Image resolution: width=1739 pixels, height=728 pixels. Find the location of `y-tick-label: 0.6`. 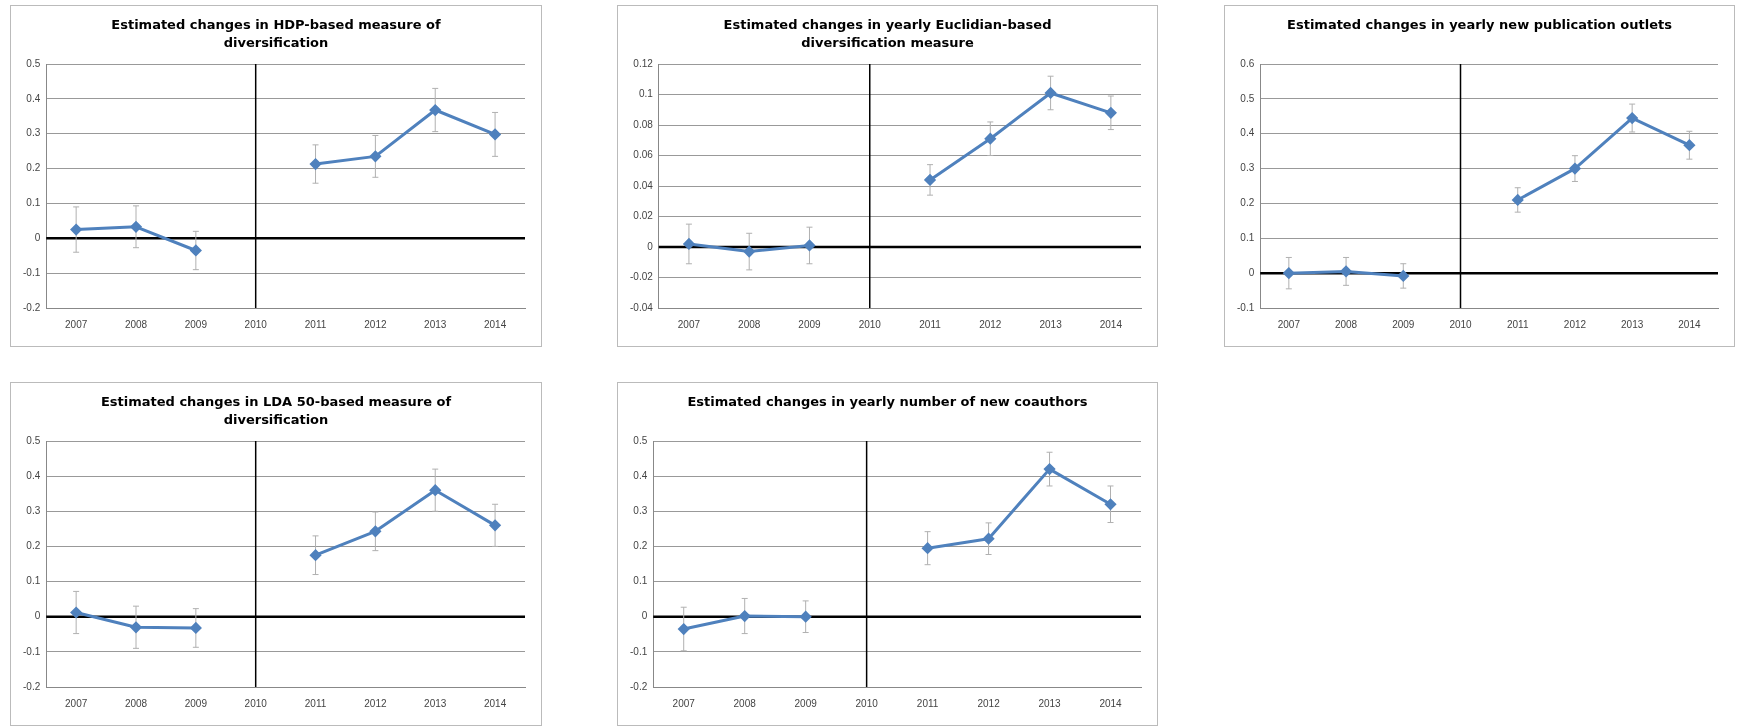

y-tick-label: 0.6 is located at coordinates (1247, 63).